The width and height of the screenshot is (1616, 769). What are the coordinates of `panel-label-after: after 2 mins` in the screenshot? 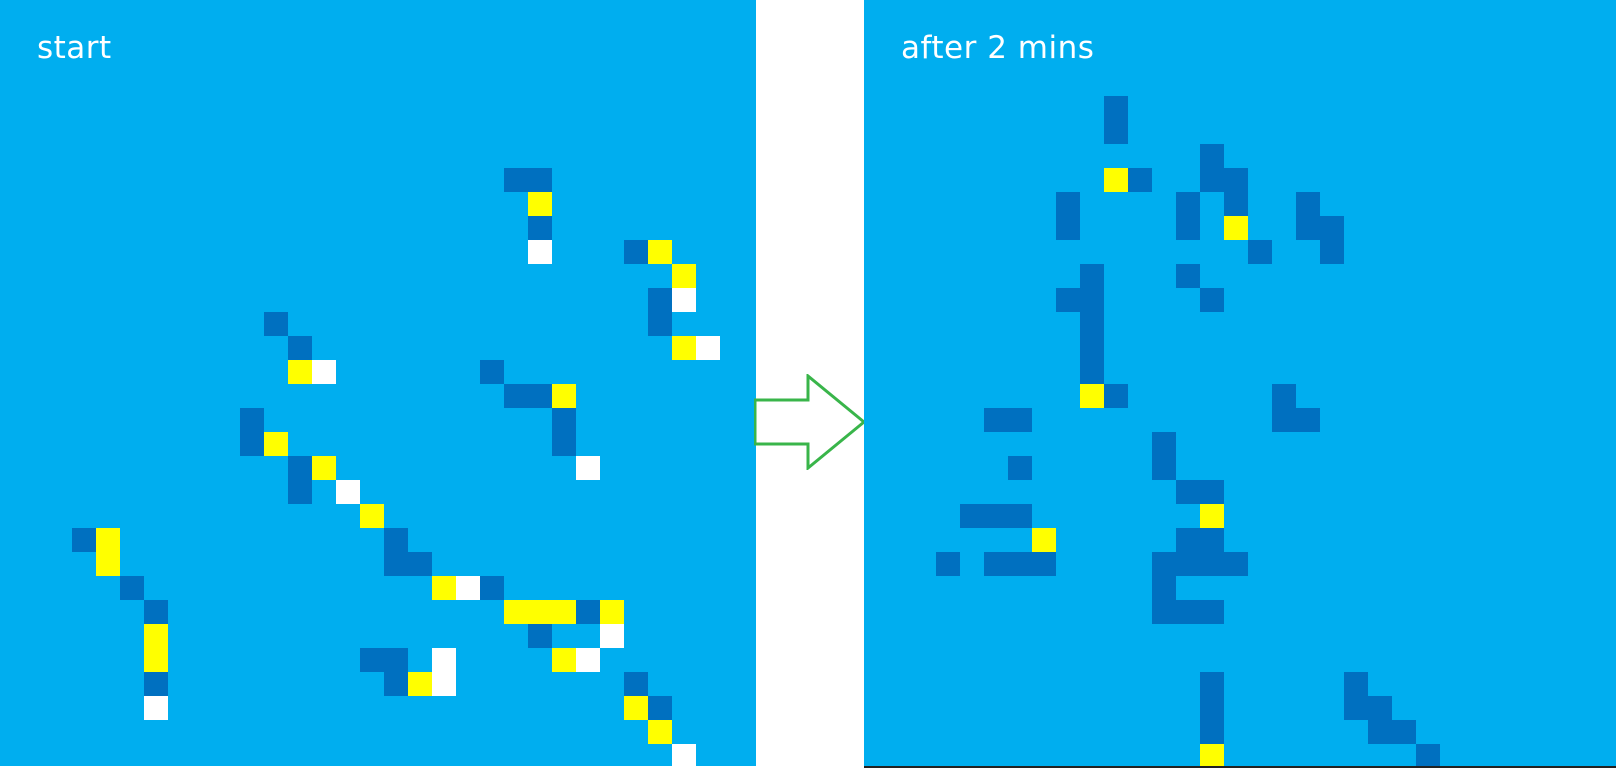 It's located at (998, 48).